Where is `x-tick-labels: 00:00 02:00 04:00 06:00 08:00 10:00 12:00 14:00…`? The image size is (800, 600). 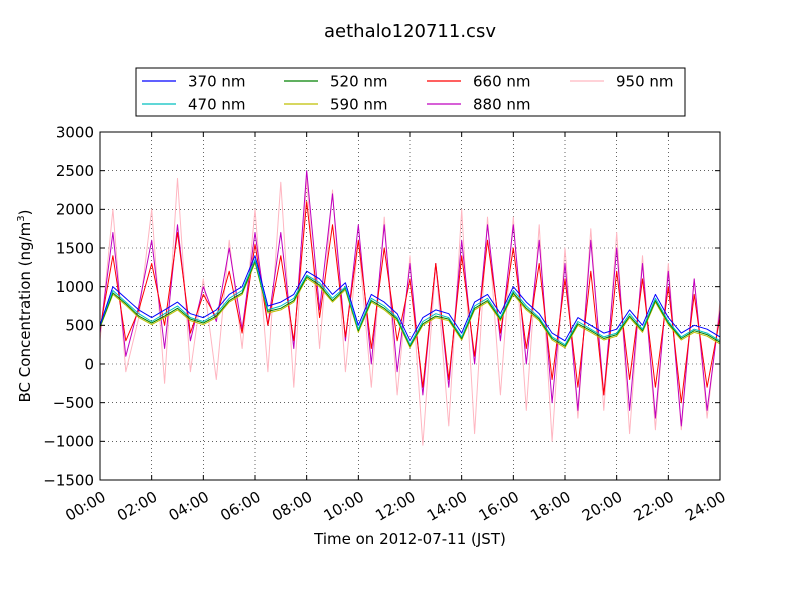
x-tick-labels: 00:00 02:00 04:00 06:00 08:00 10:00 12:00 14:00… is located at coordinates (395, 506).